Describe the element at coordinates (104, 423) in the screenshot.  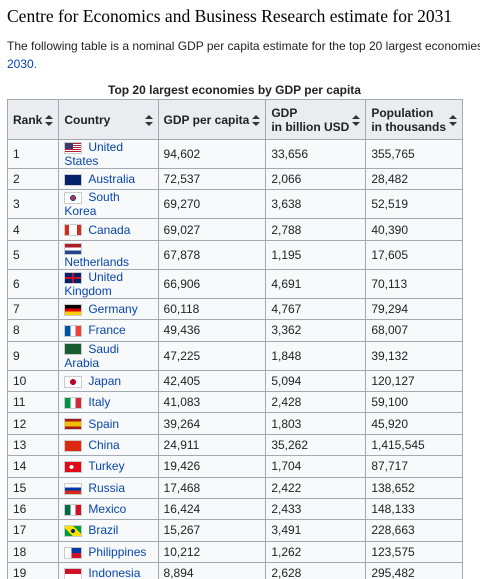
I see `country-link: Spain` at that location.